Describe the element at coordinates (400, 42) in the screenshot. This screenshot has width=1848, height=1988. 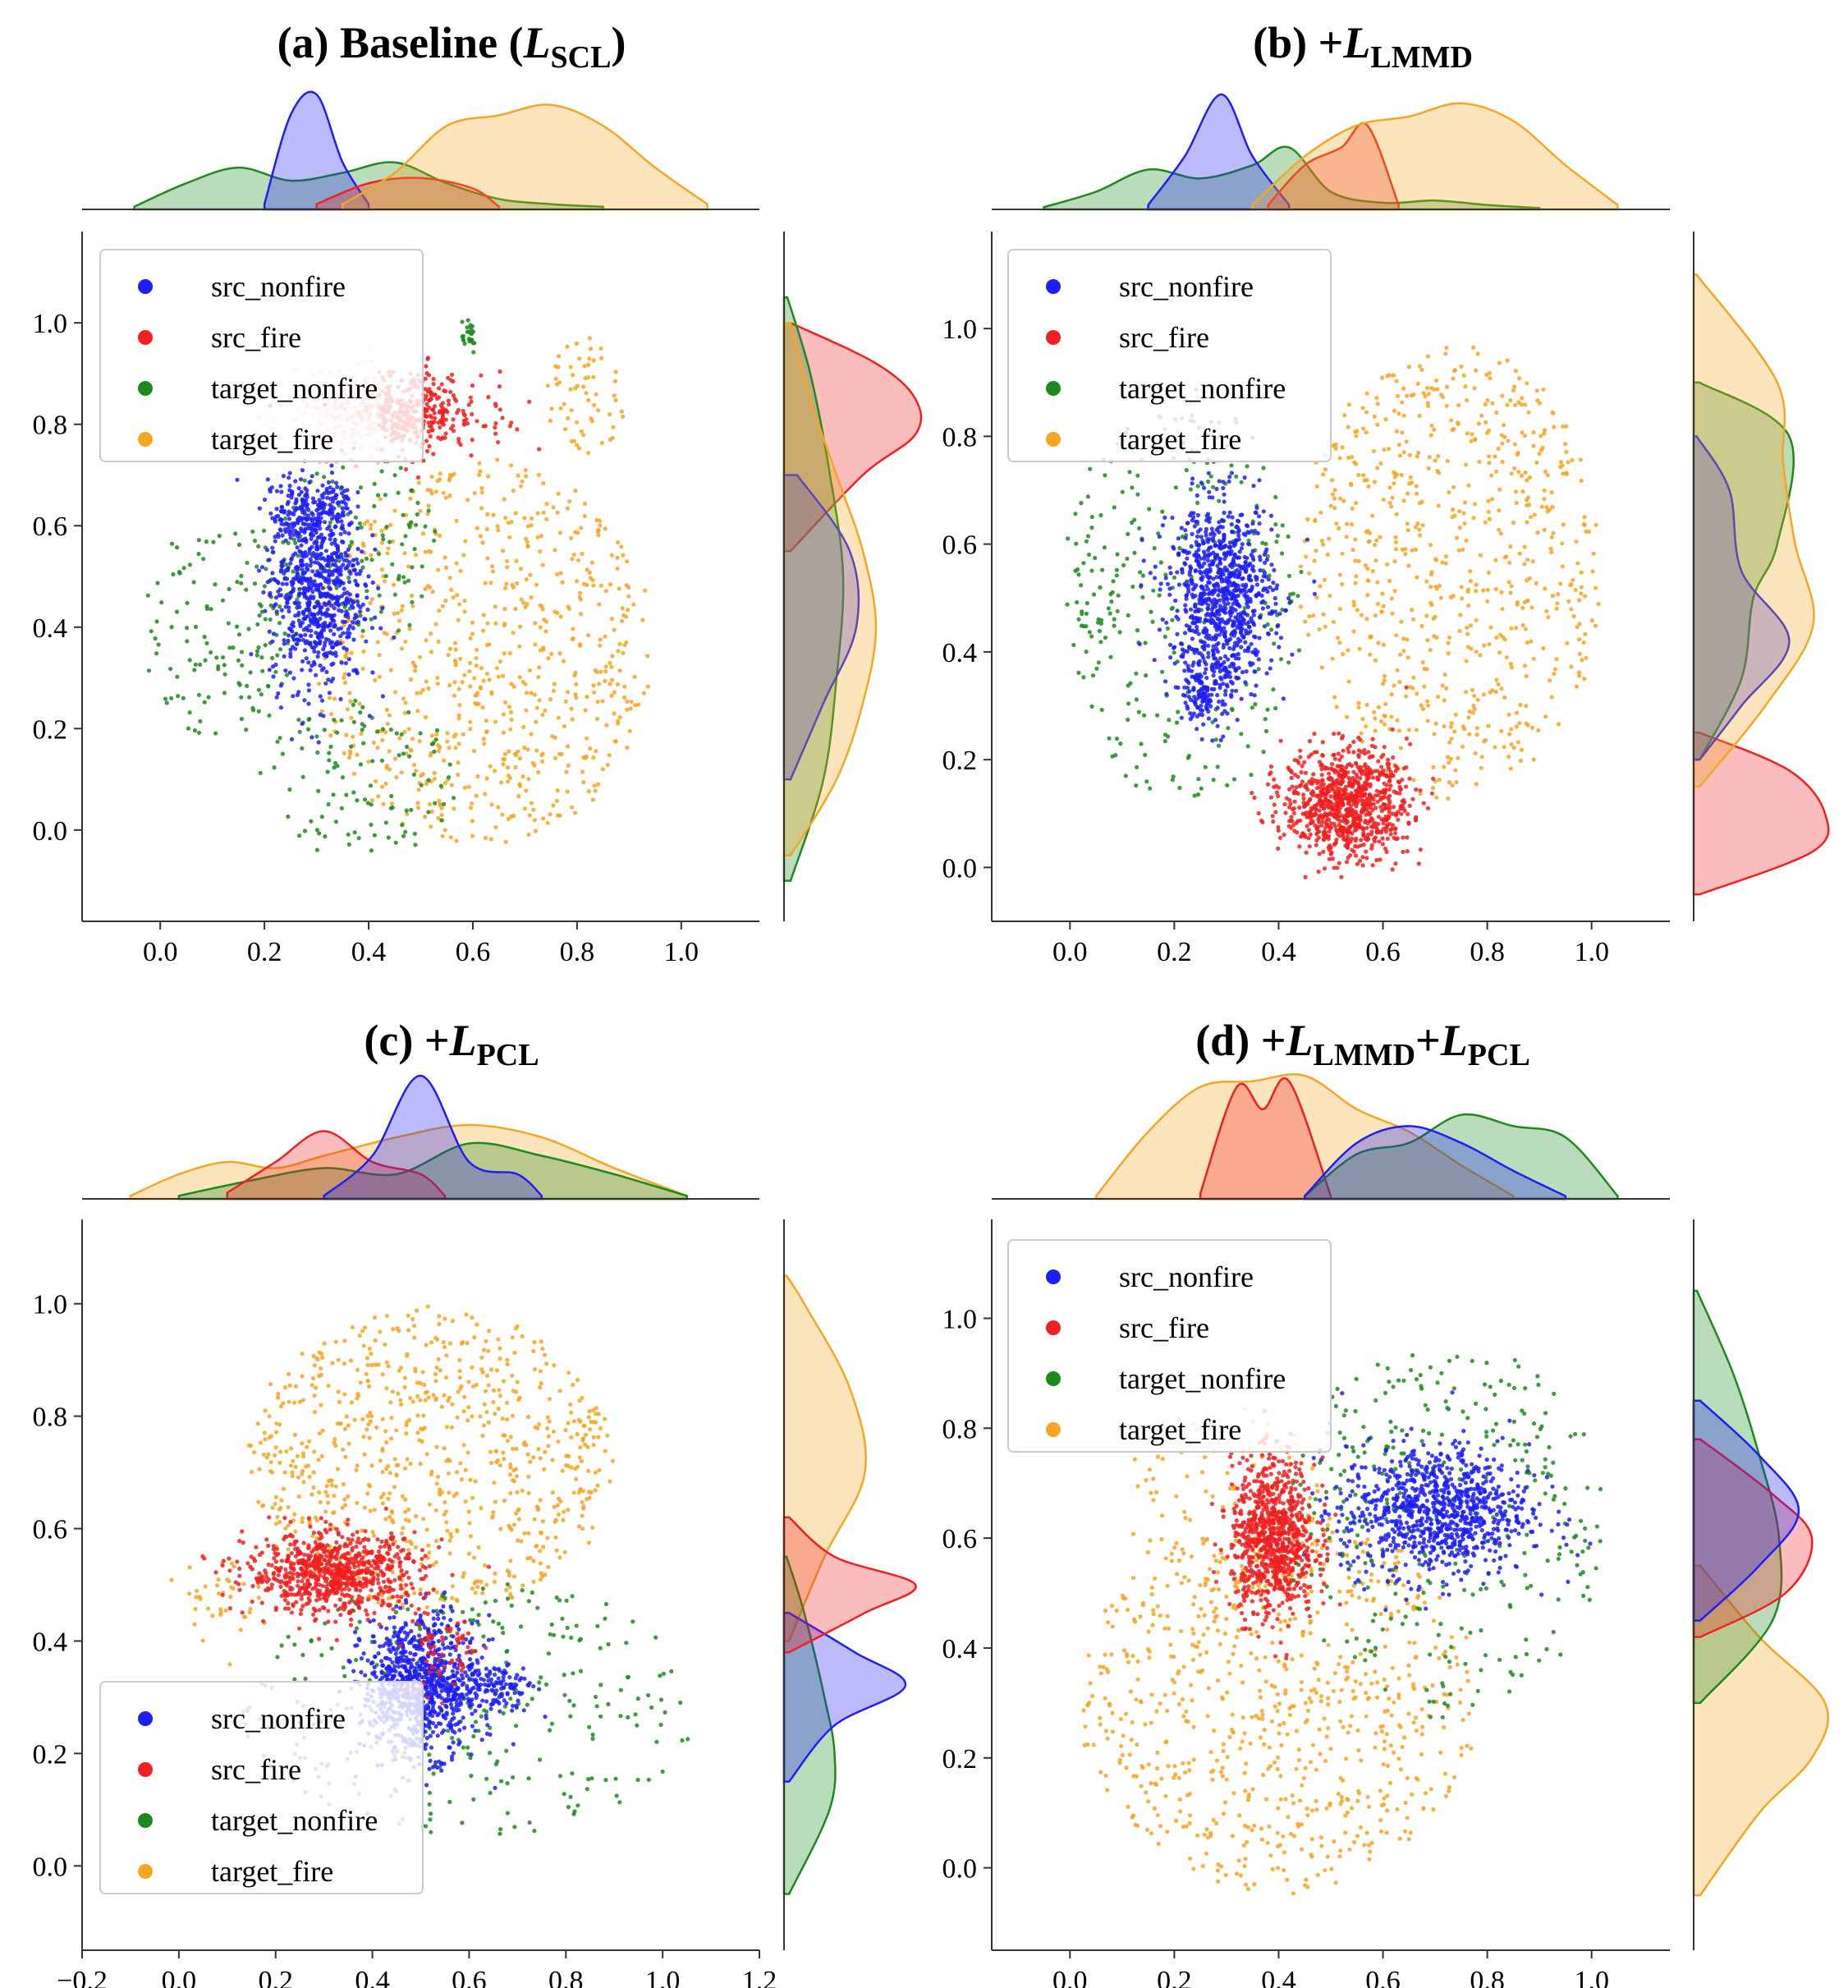
I see `title-part: (a) Baseline (` at that location.